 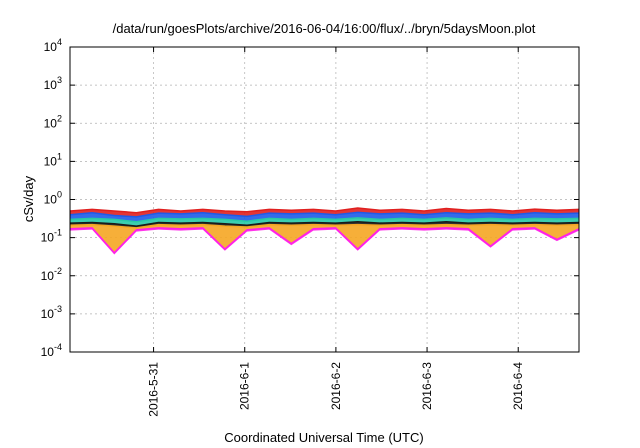 I want to click on y-tick-label: 10⁻¹, so click(x=51, y=236).